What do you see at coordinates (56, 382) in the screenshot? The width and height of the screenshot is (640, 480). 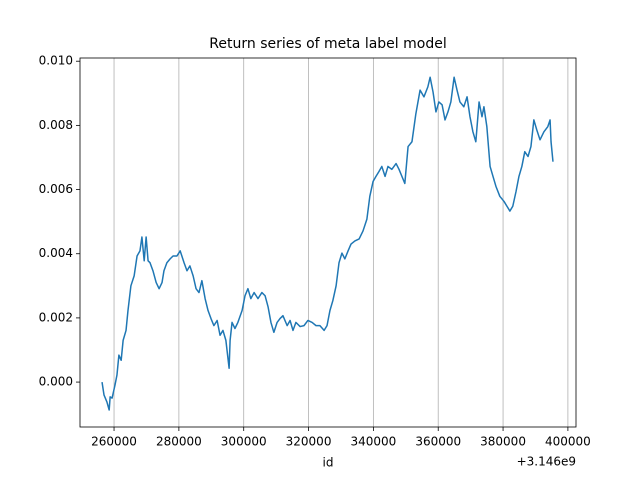 I see `y-tick-label: 0.000` at bounding box center [56, 382].